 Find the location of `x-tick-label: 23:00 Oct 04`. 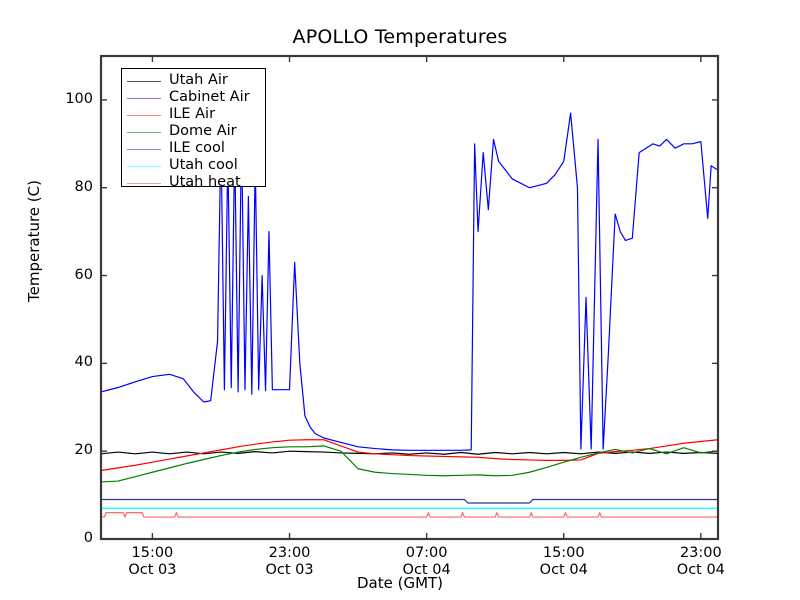

x-tick-label: 23:00 Oct 04 is located at coordinates (701, 561).